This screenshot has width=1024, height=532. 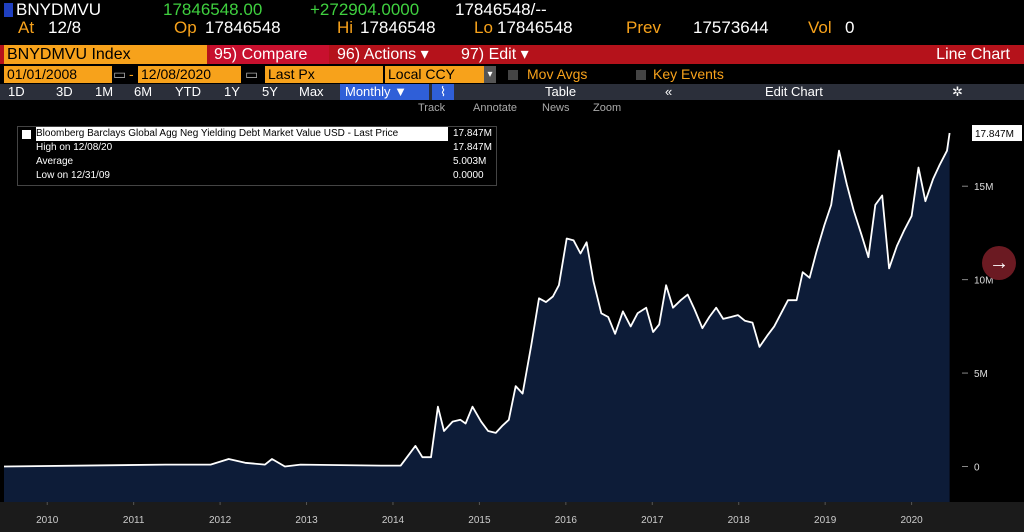 I want to click on at-value: 12/8, so click(x=65, y=28).